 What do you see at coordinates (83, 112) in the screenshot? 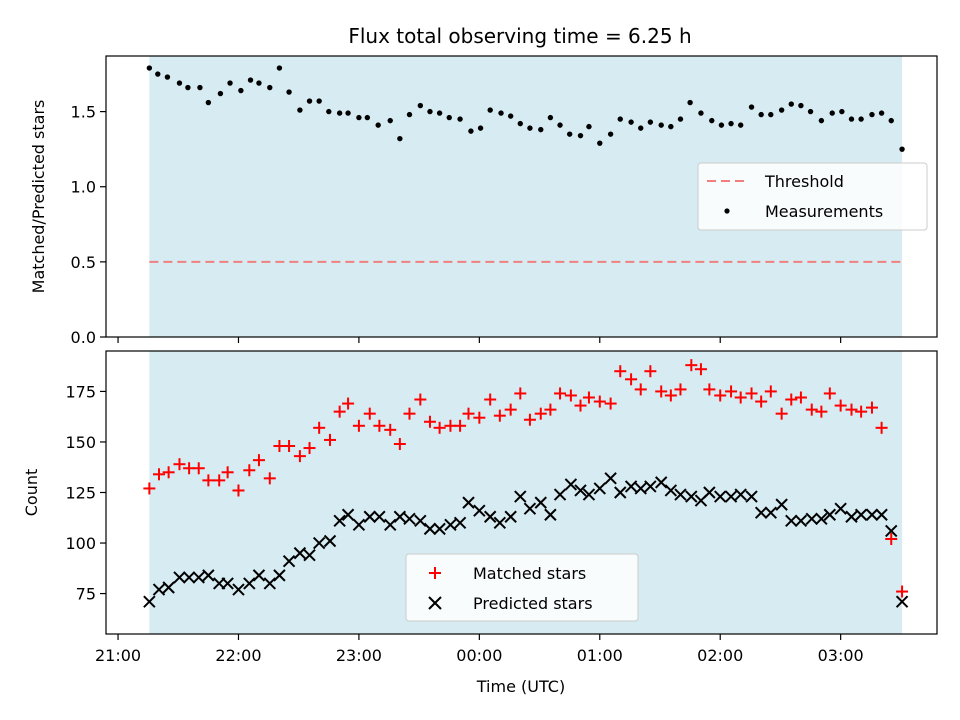
I see `y-tick-label: 1.5` at bounding box center [83, 112].